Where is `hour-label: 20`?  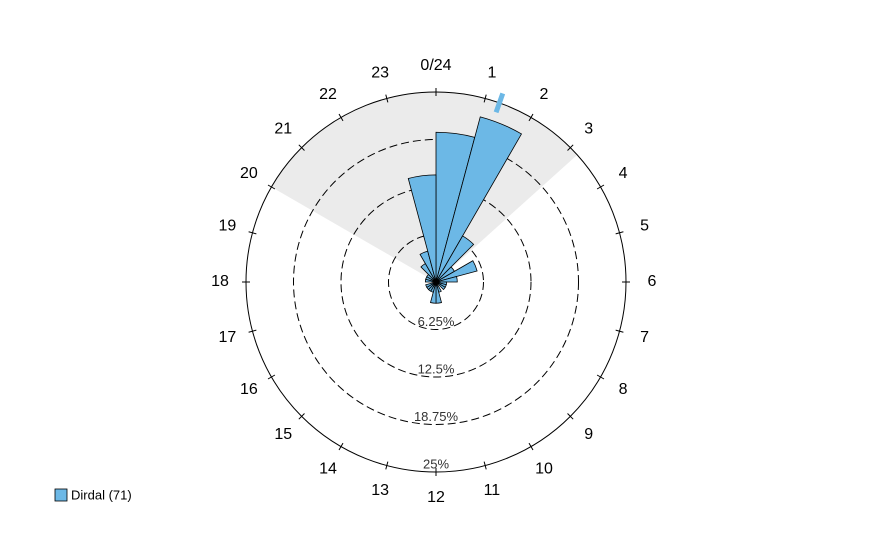 hour-label: 20 is located at coordinates (249, 173).